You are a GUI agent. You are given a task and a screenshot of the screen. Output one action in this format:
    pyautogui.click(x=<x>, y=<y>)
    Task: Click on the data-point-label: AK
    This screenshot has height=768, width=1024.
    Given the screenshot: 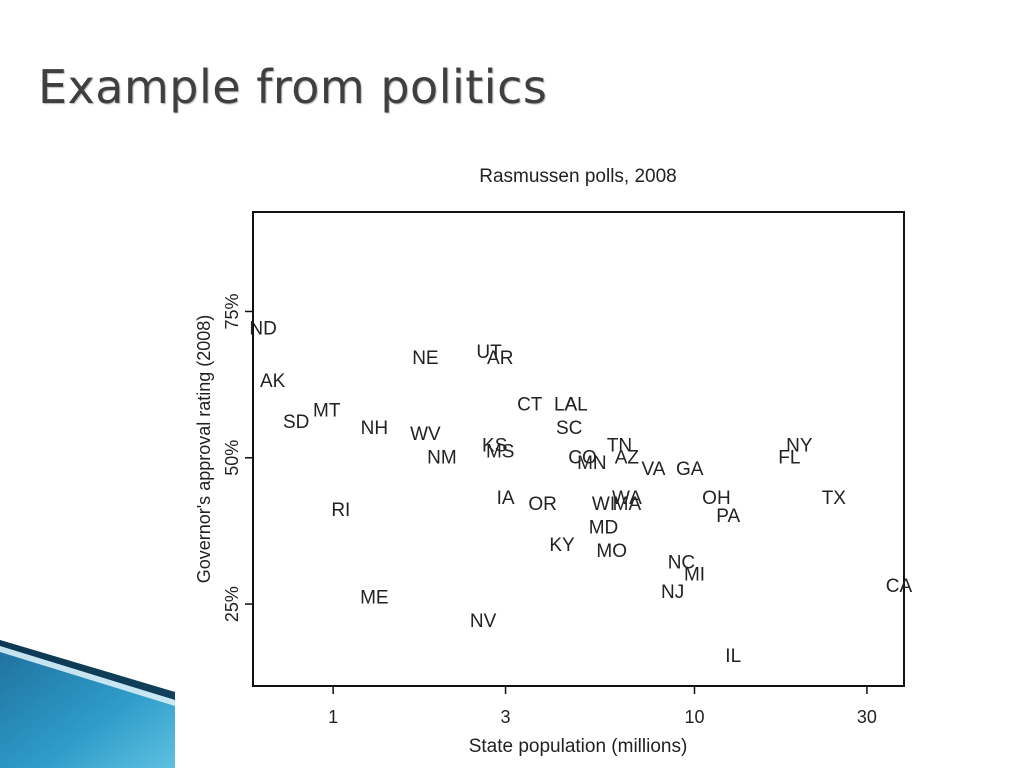 What is the action you would take?
    pyautogui.click(x=273, y=381)
    